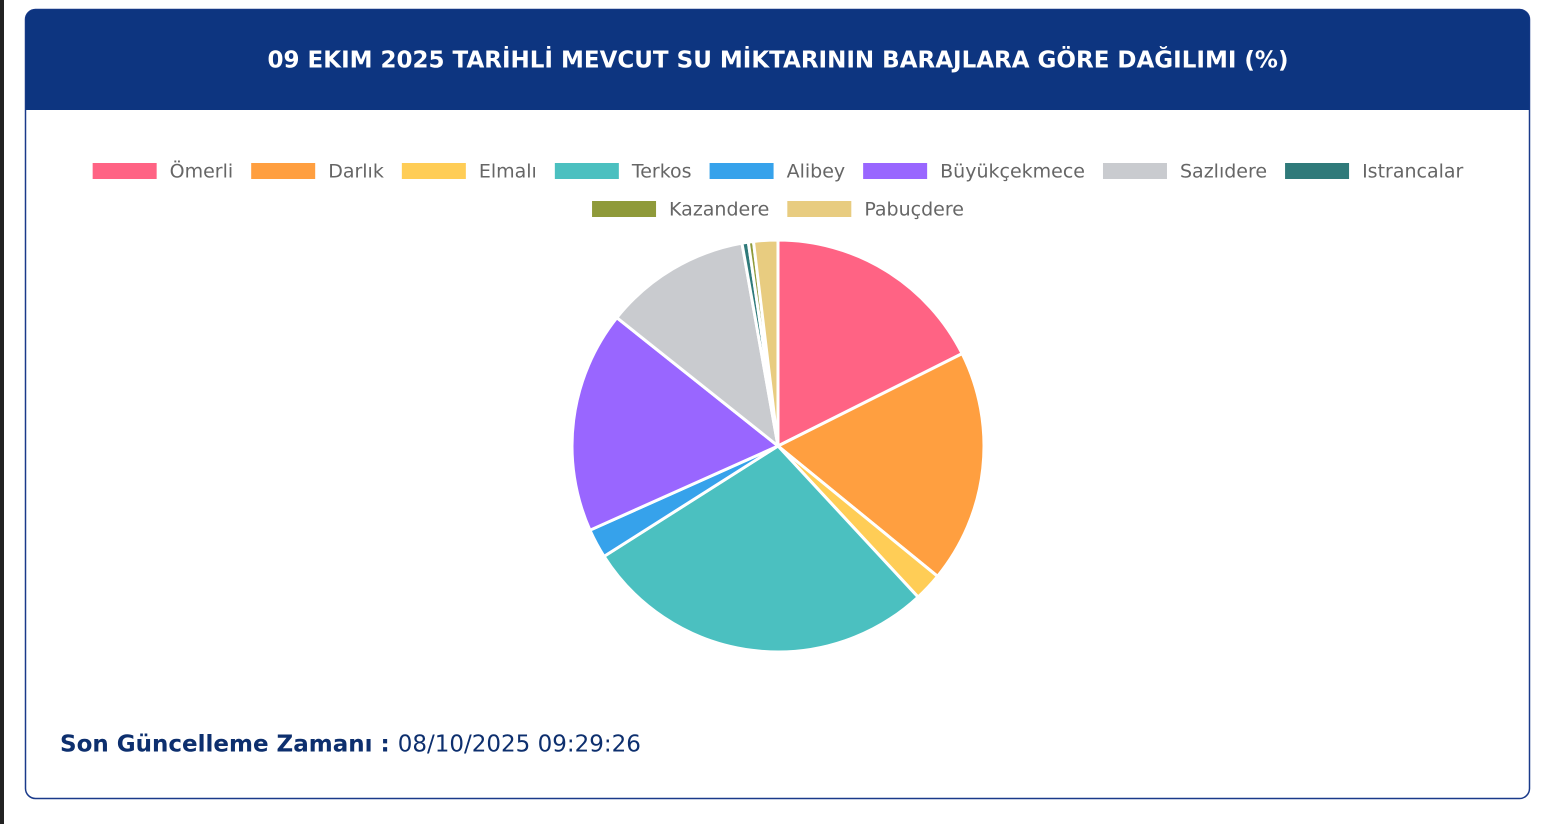  What do you see at coordinates (1223, 172) in the screenshot?
I see `legend-label: Sazlıdere` at bounding box center [1223, 172].